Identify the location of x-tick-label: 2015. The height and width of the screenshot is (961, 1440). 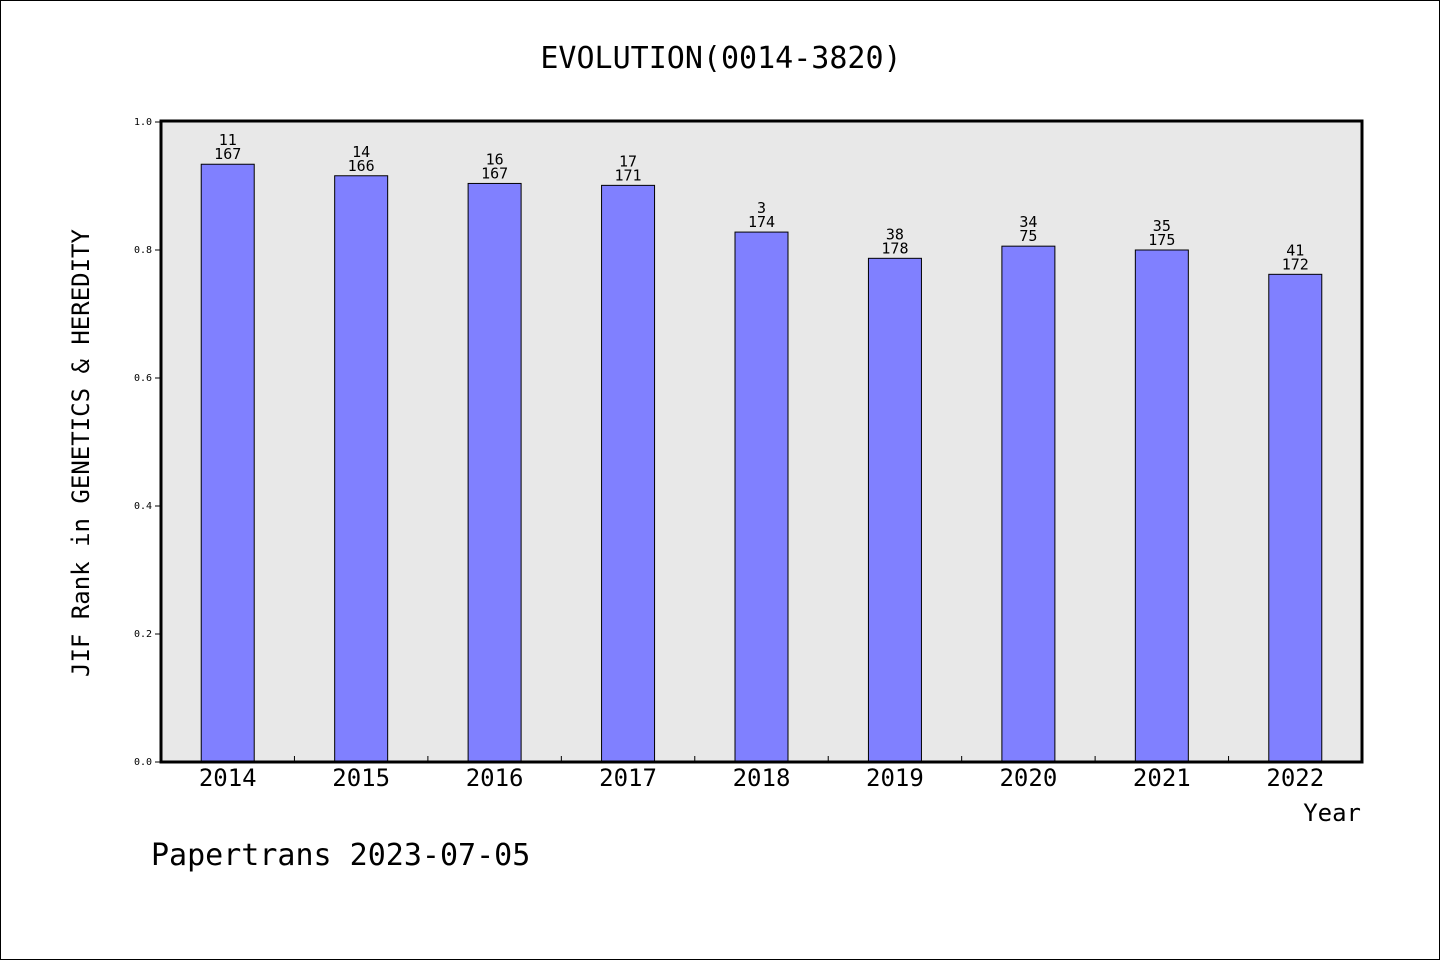
(361, 778).